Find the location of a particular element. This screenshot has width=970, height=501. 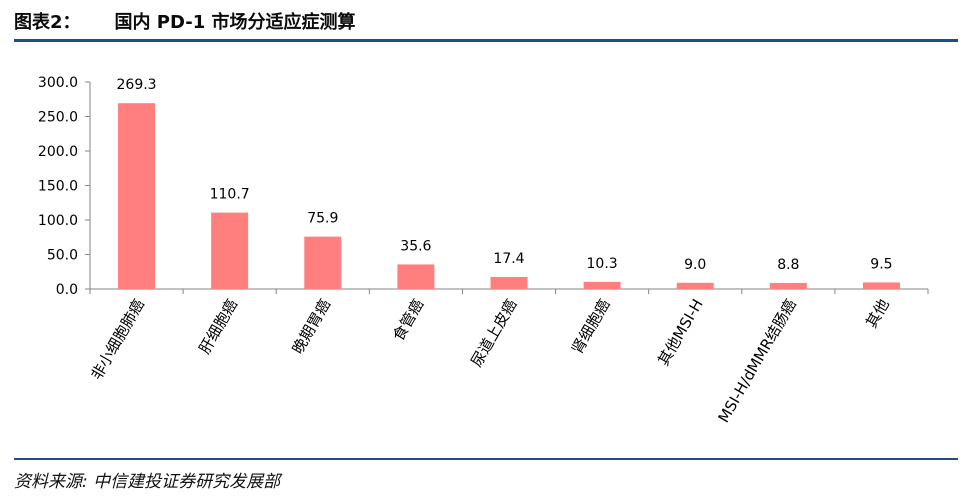

category-label: MSI-H/dMMR结肠癌 is located at coordinates (756, 361).